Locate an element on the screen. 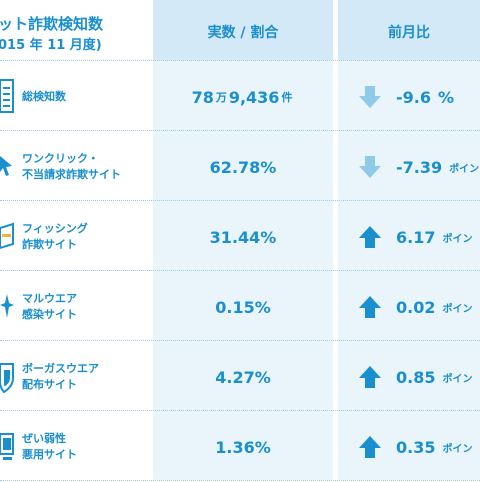 This screenshot has width=480, height=482. value-part: 件 is located at coordinates (287, 97).